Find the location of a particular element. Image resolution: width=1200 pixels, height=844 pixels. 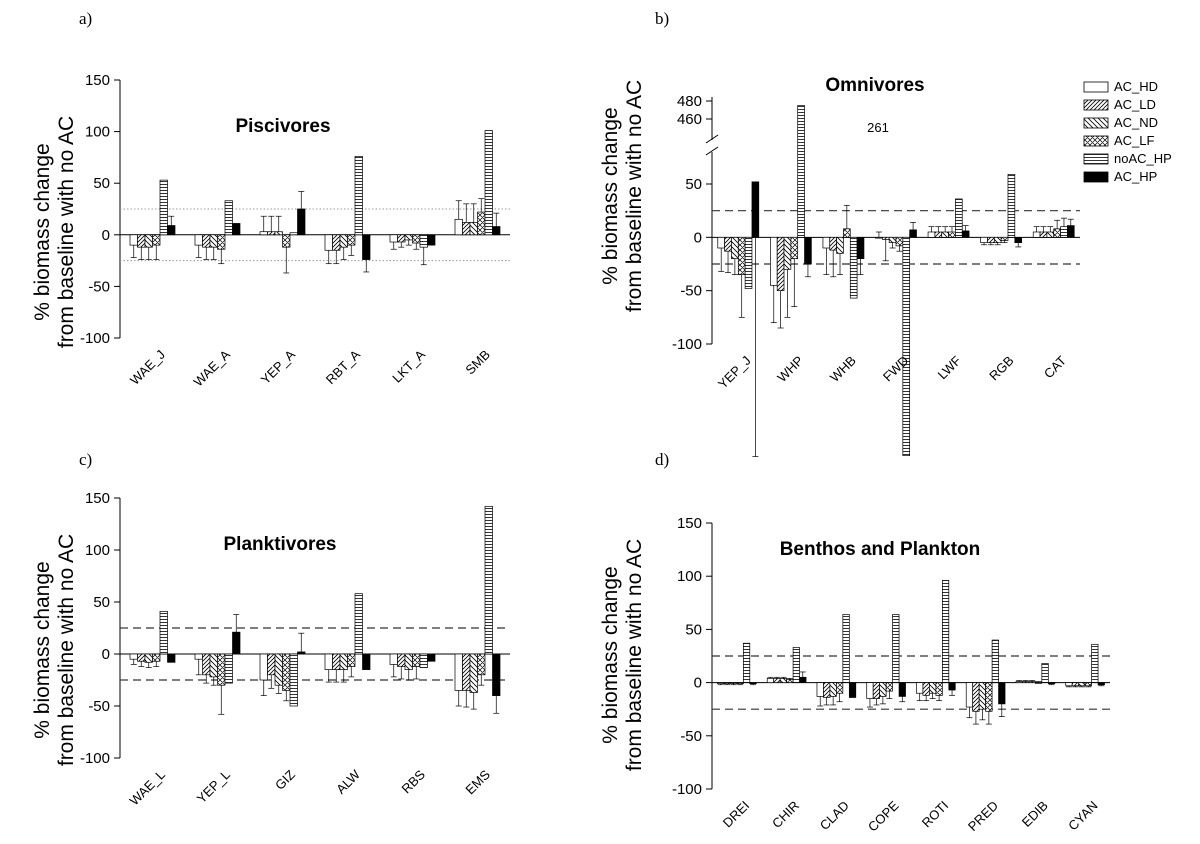

bar-b-fwd-ac-hp is located at coordinates (913, 233).